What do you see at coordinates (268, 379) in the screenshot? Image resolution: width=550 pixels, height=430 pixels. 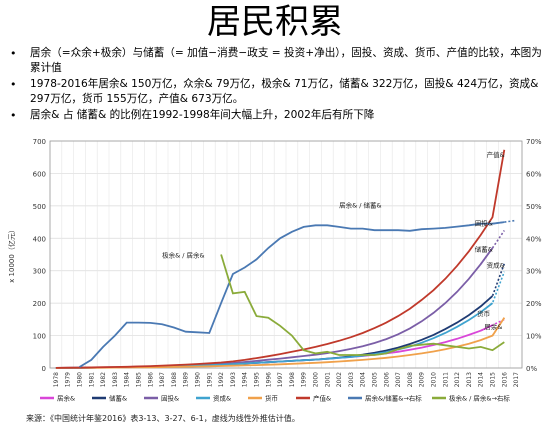 I see `x-tick-label: 1996` at bounding box center [268, 379].